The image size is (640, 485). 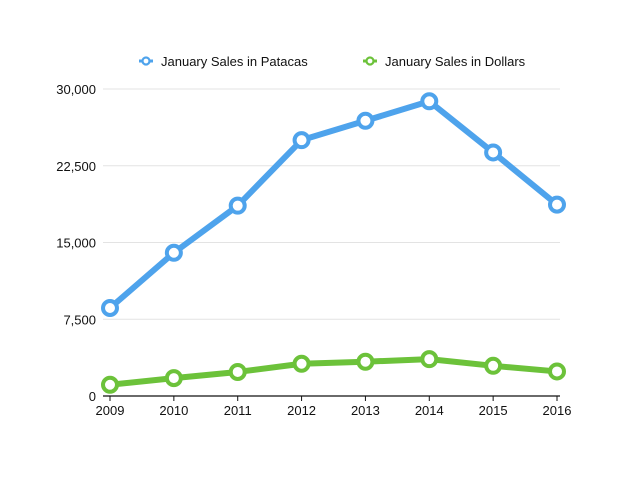 I want to click on y-tick-label: 22,500, so click(x=76, y=166).